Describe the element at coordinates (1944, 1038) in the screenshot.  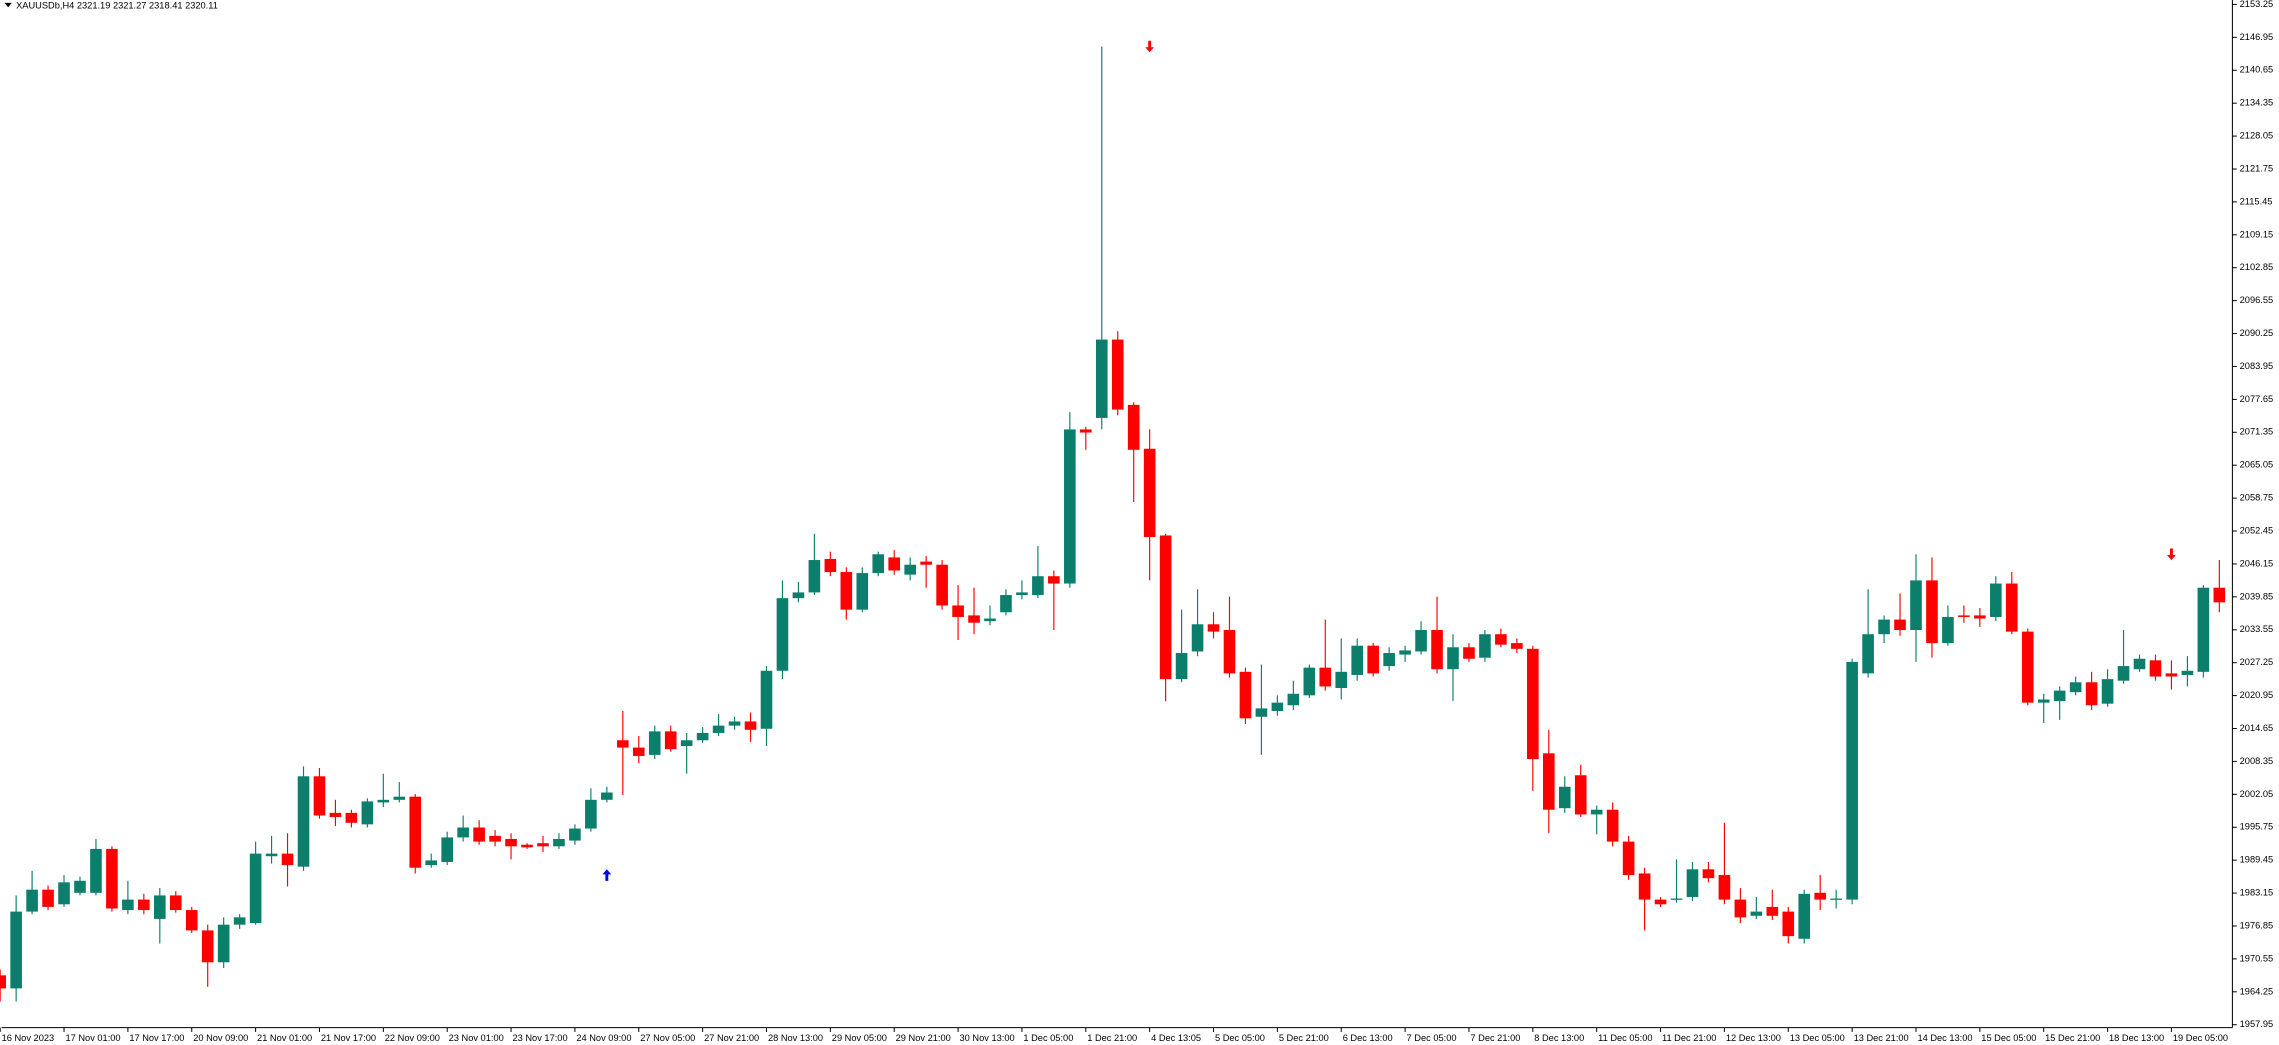
I see `x-tick-label: 14 Dec 13:00` at that location.